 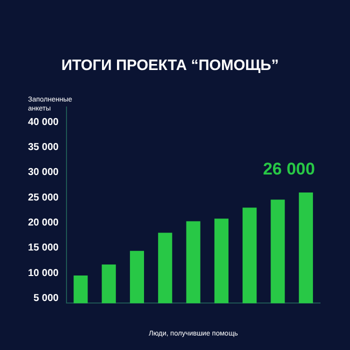 I want to click on y-tick-label: 30 000, so click(x=44, y=172).